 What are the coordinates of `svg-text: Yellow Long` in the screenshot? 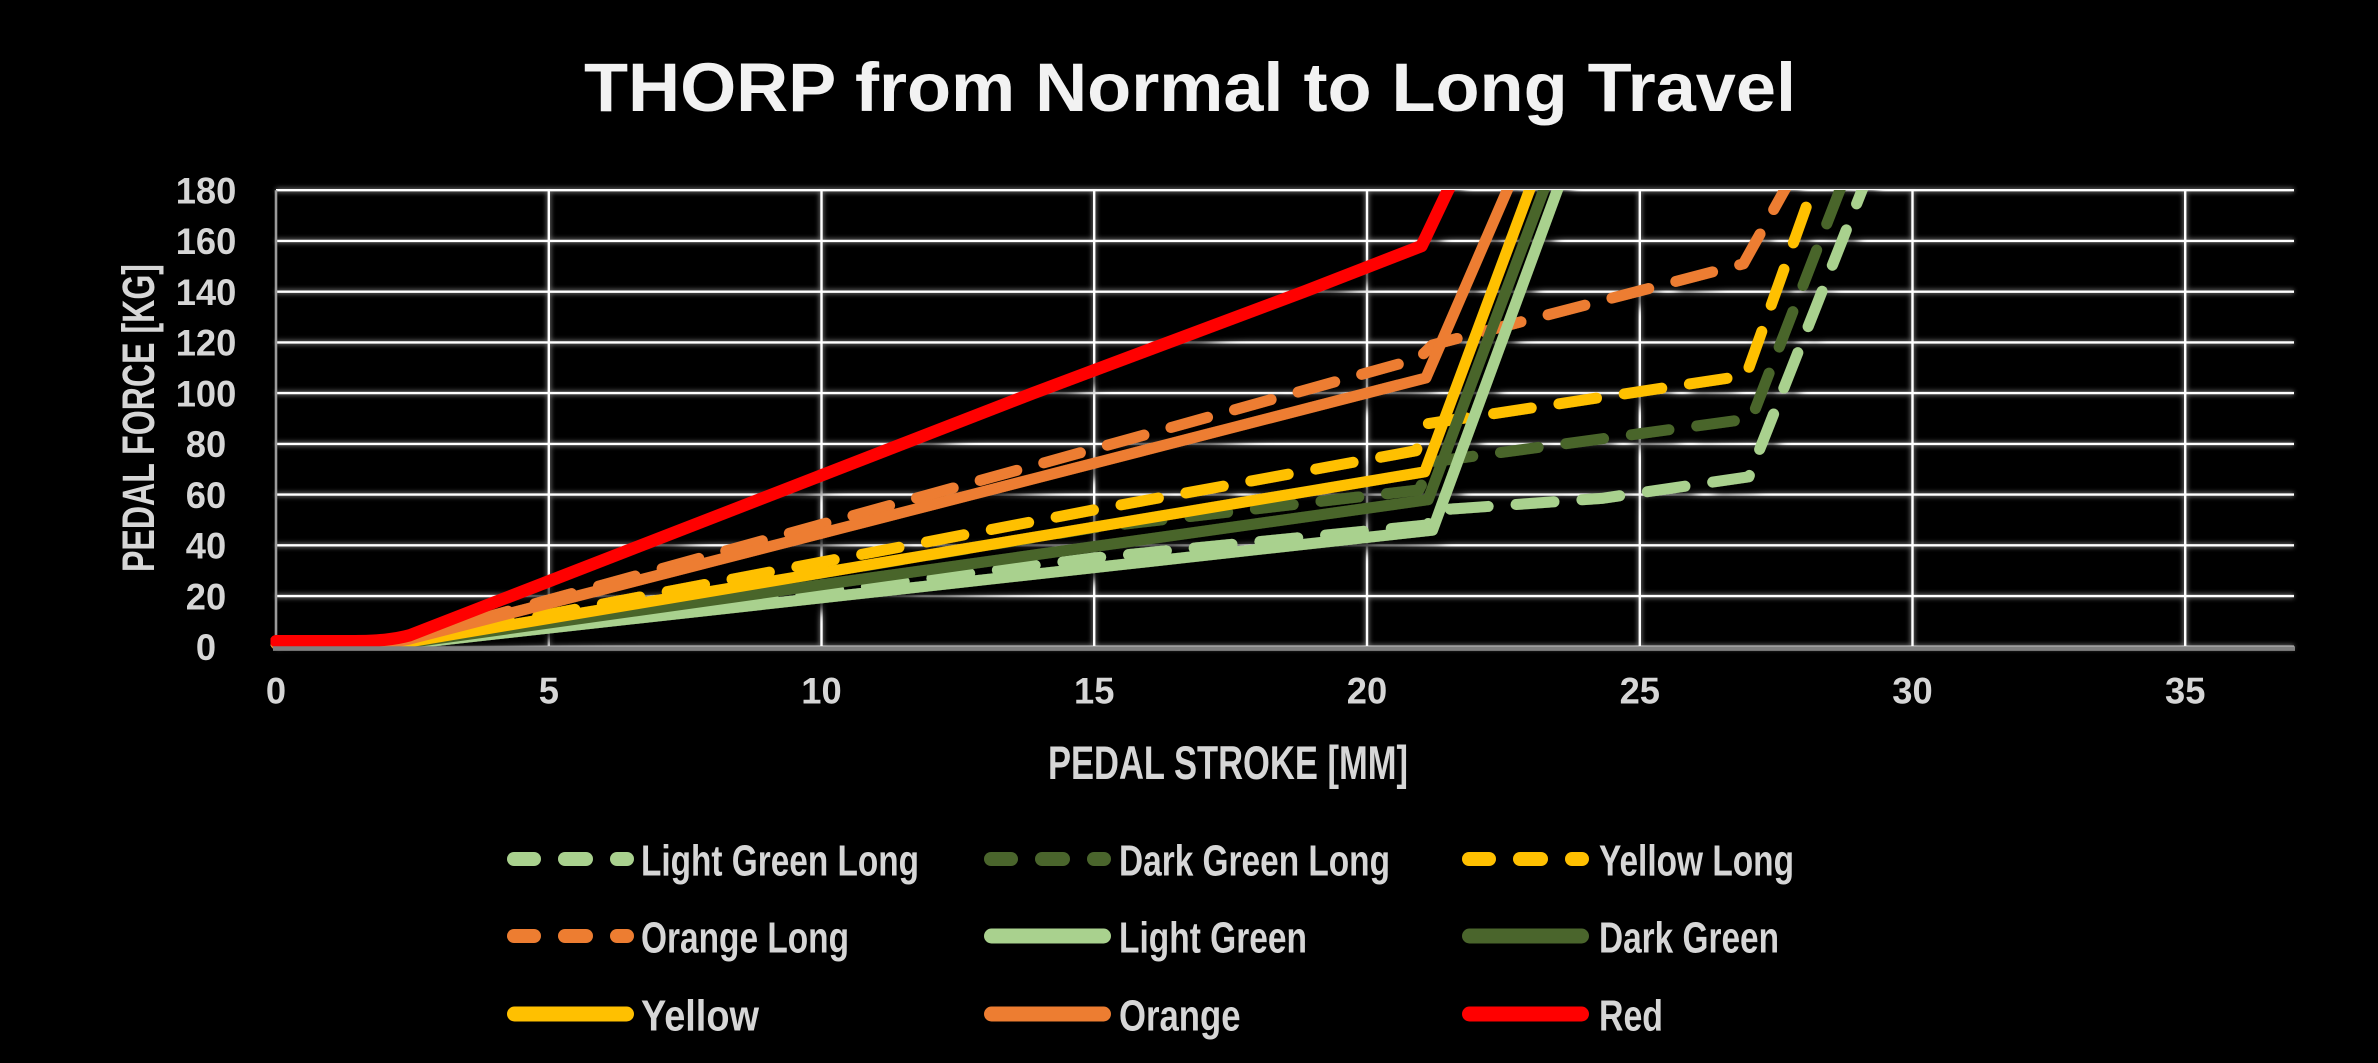 It's located at (1696, 861).